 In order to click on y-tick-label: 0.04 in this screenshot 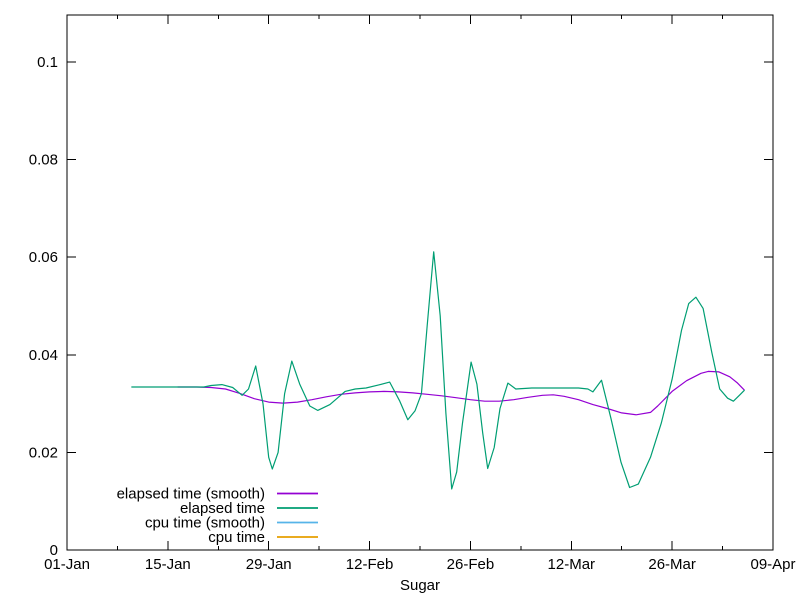, I will do `click(43, 355)`.